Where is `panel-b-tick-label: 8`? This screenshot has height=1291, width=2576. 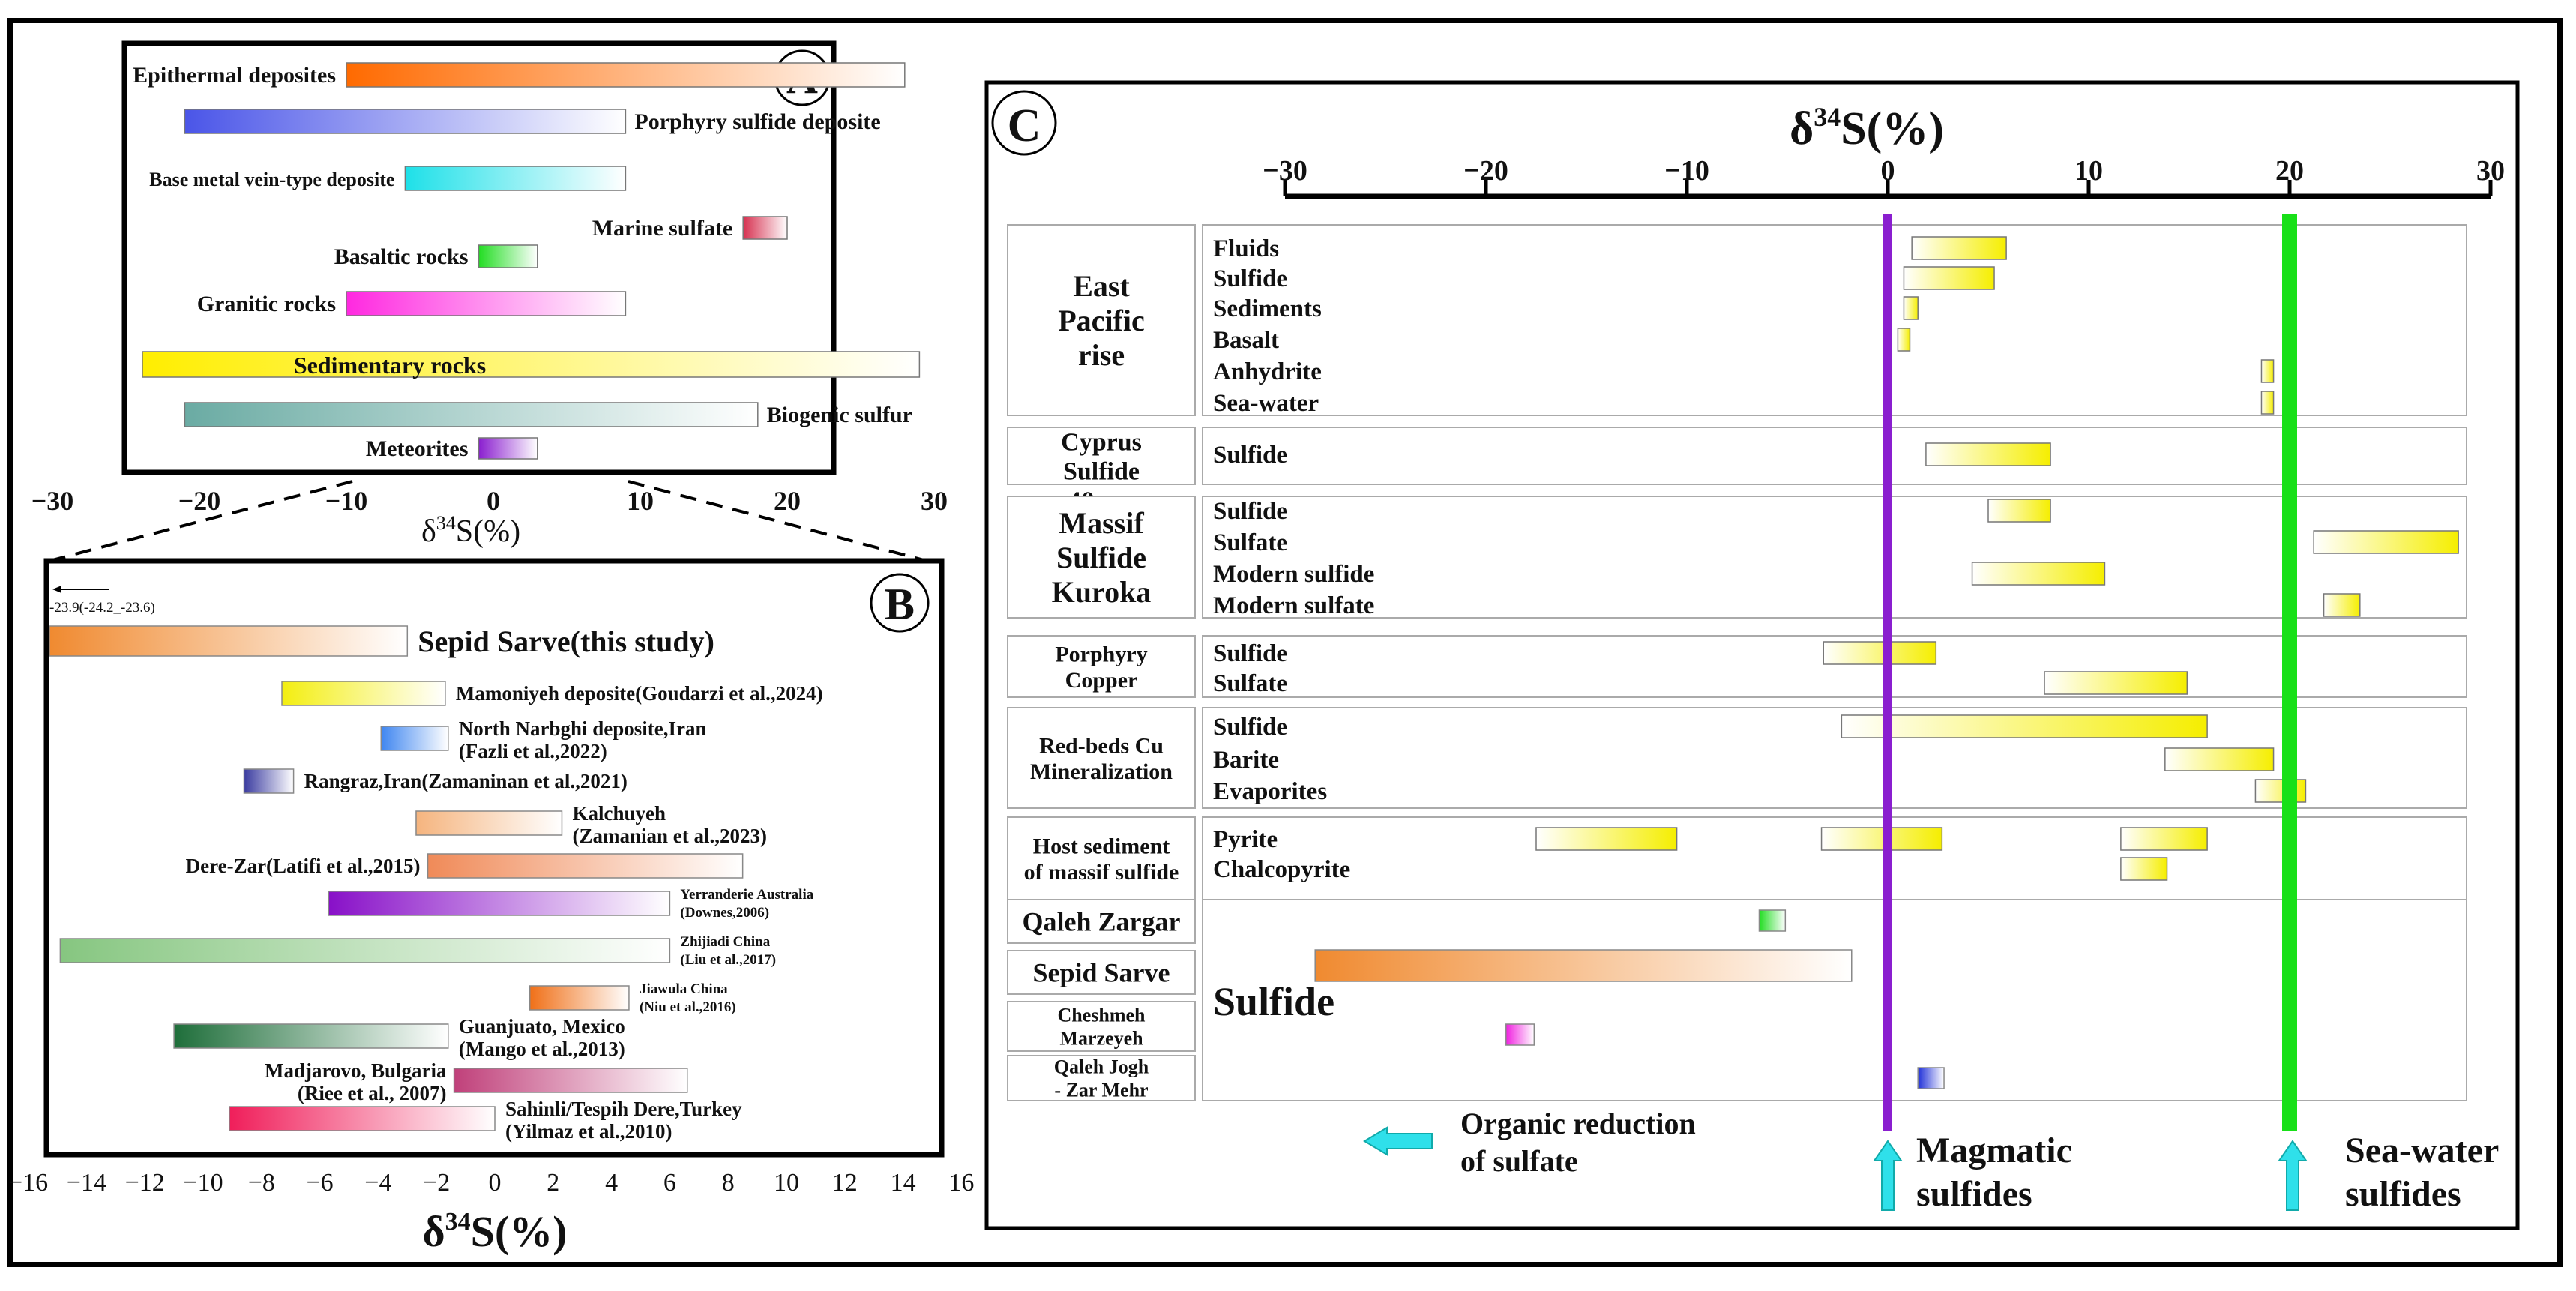
panel-b-tick-label: 8 is located at coordinates (728, 1183).